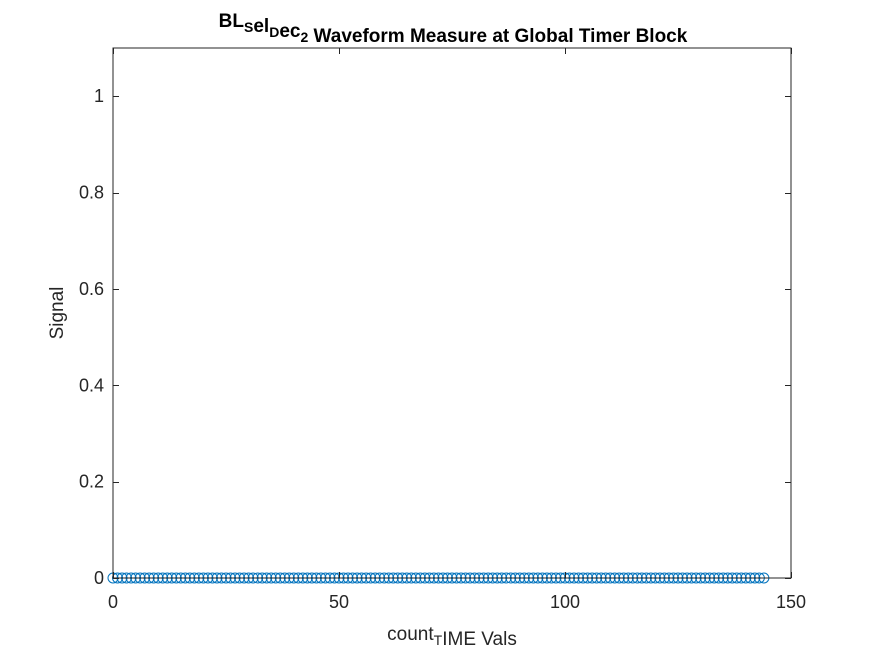 The height and width of the screenshot is (656, 875). Describe the element at coordinates (791, 602) in the screenshot. I see `x-tick-label: 150` at that location.